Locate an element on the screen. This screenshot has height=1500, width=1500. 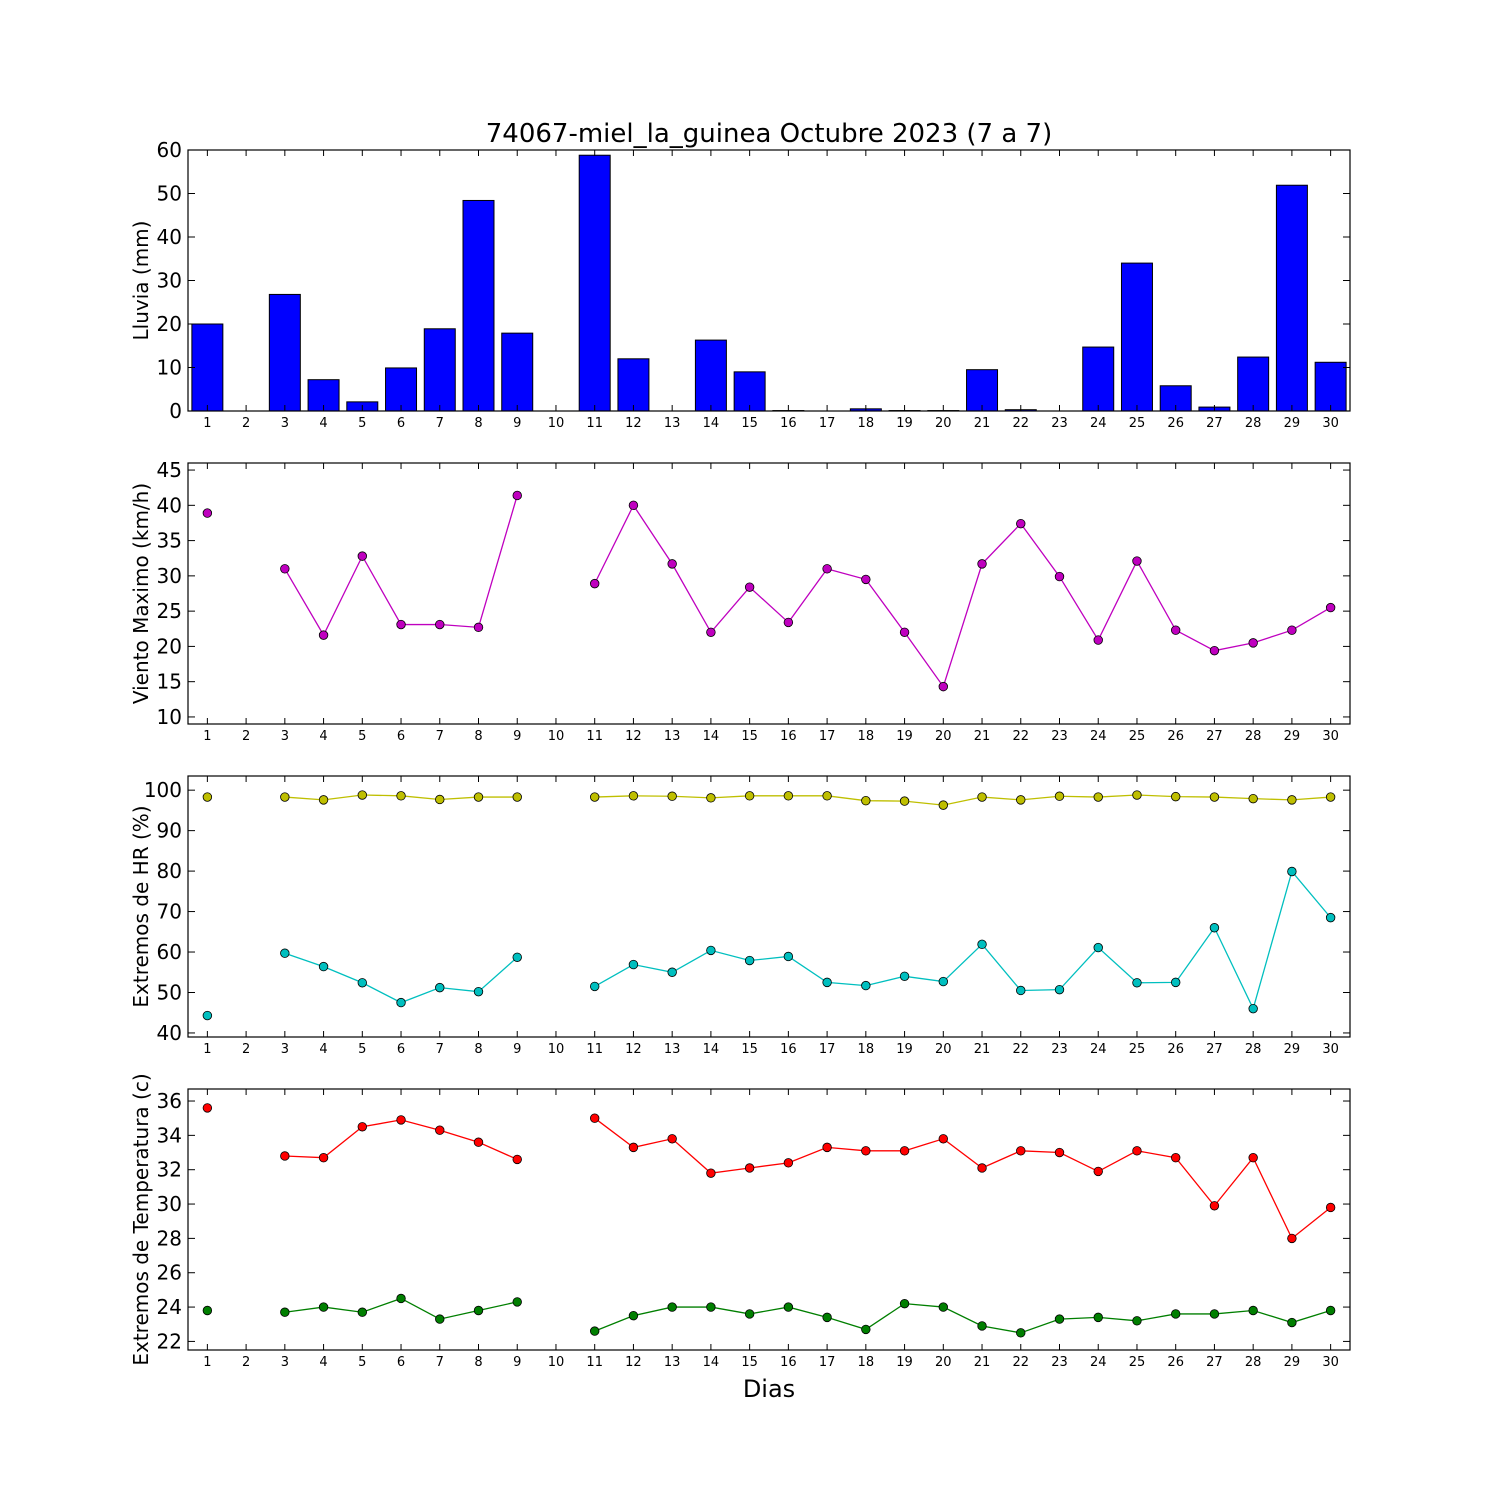
y-tick-label: 30 is located at coordinates (169, 281).